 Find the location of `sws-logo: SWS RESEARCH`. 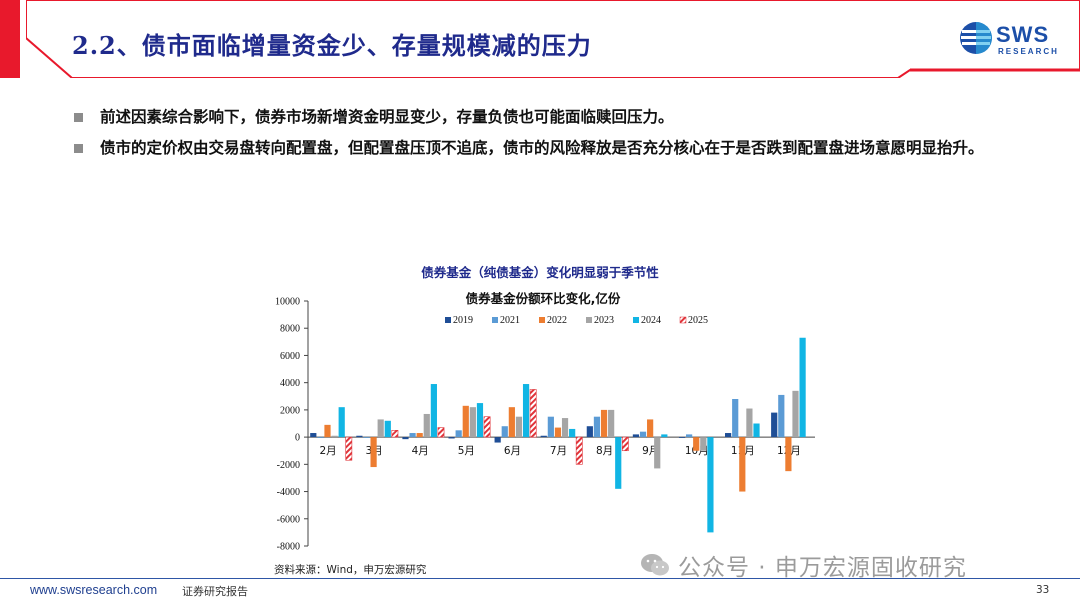

sws-logo: SWS RESEARCH is located at coordinates (1008, 40).